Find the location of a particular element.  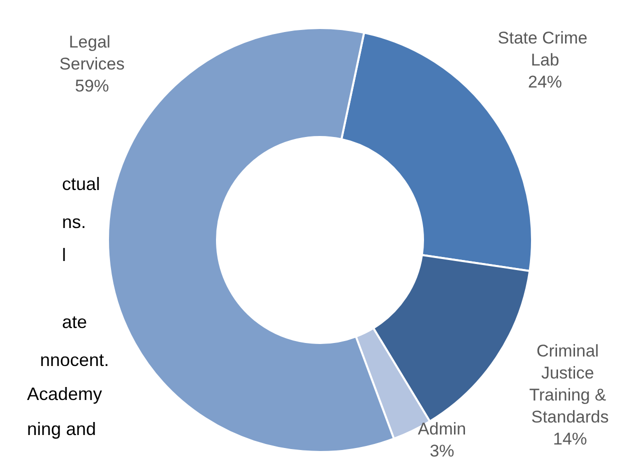

slice-label: State Crime Lab is located at coordinates (545, 49).